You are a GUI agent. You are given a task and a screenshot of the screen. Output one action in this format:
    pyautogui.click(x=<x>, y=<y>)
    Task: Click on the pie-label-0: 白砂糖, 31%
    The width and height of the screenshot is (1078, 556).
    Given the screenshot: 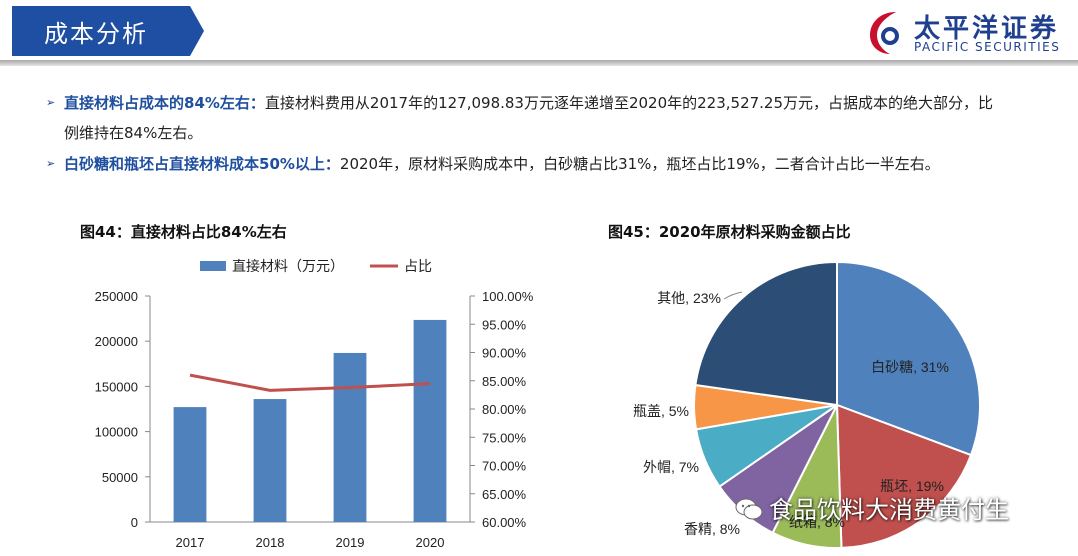 What is the action you would take?
    pyautogui.click(x=910, y=367)
    